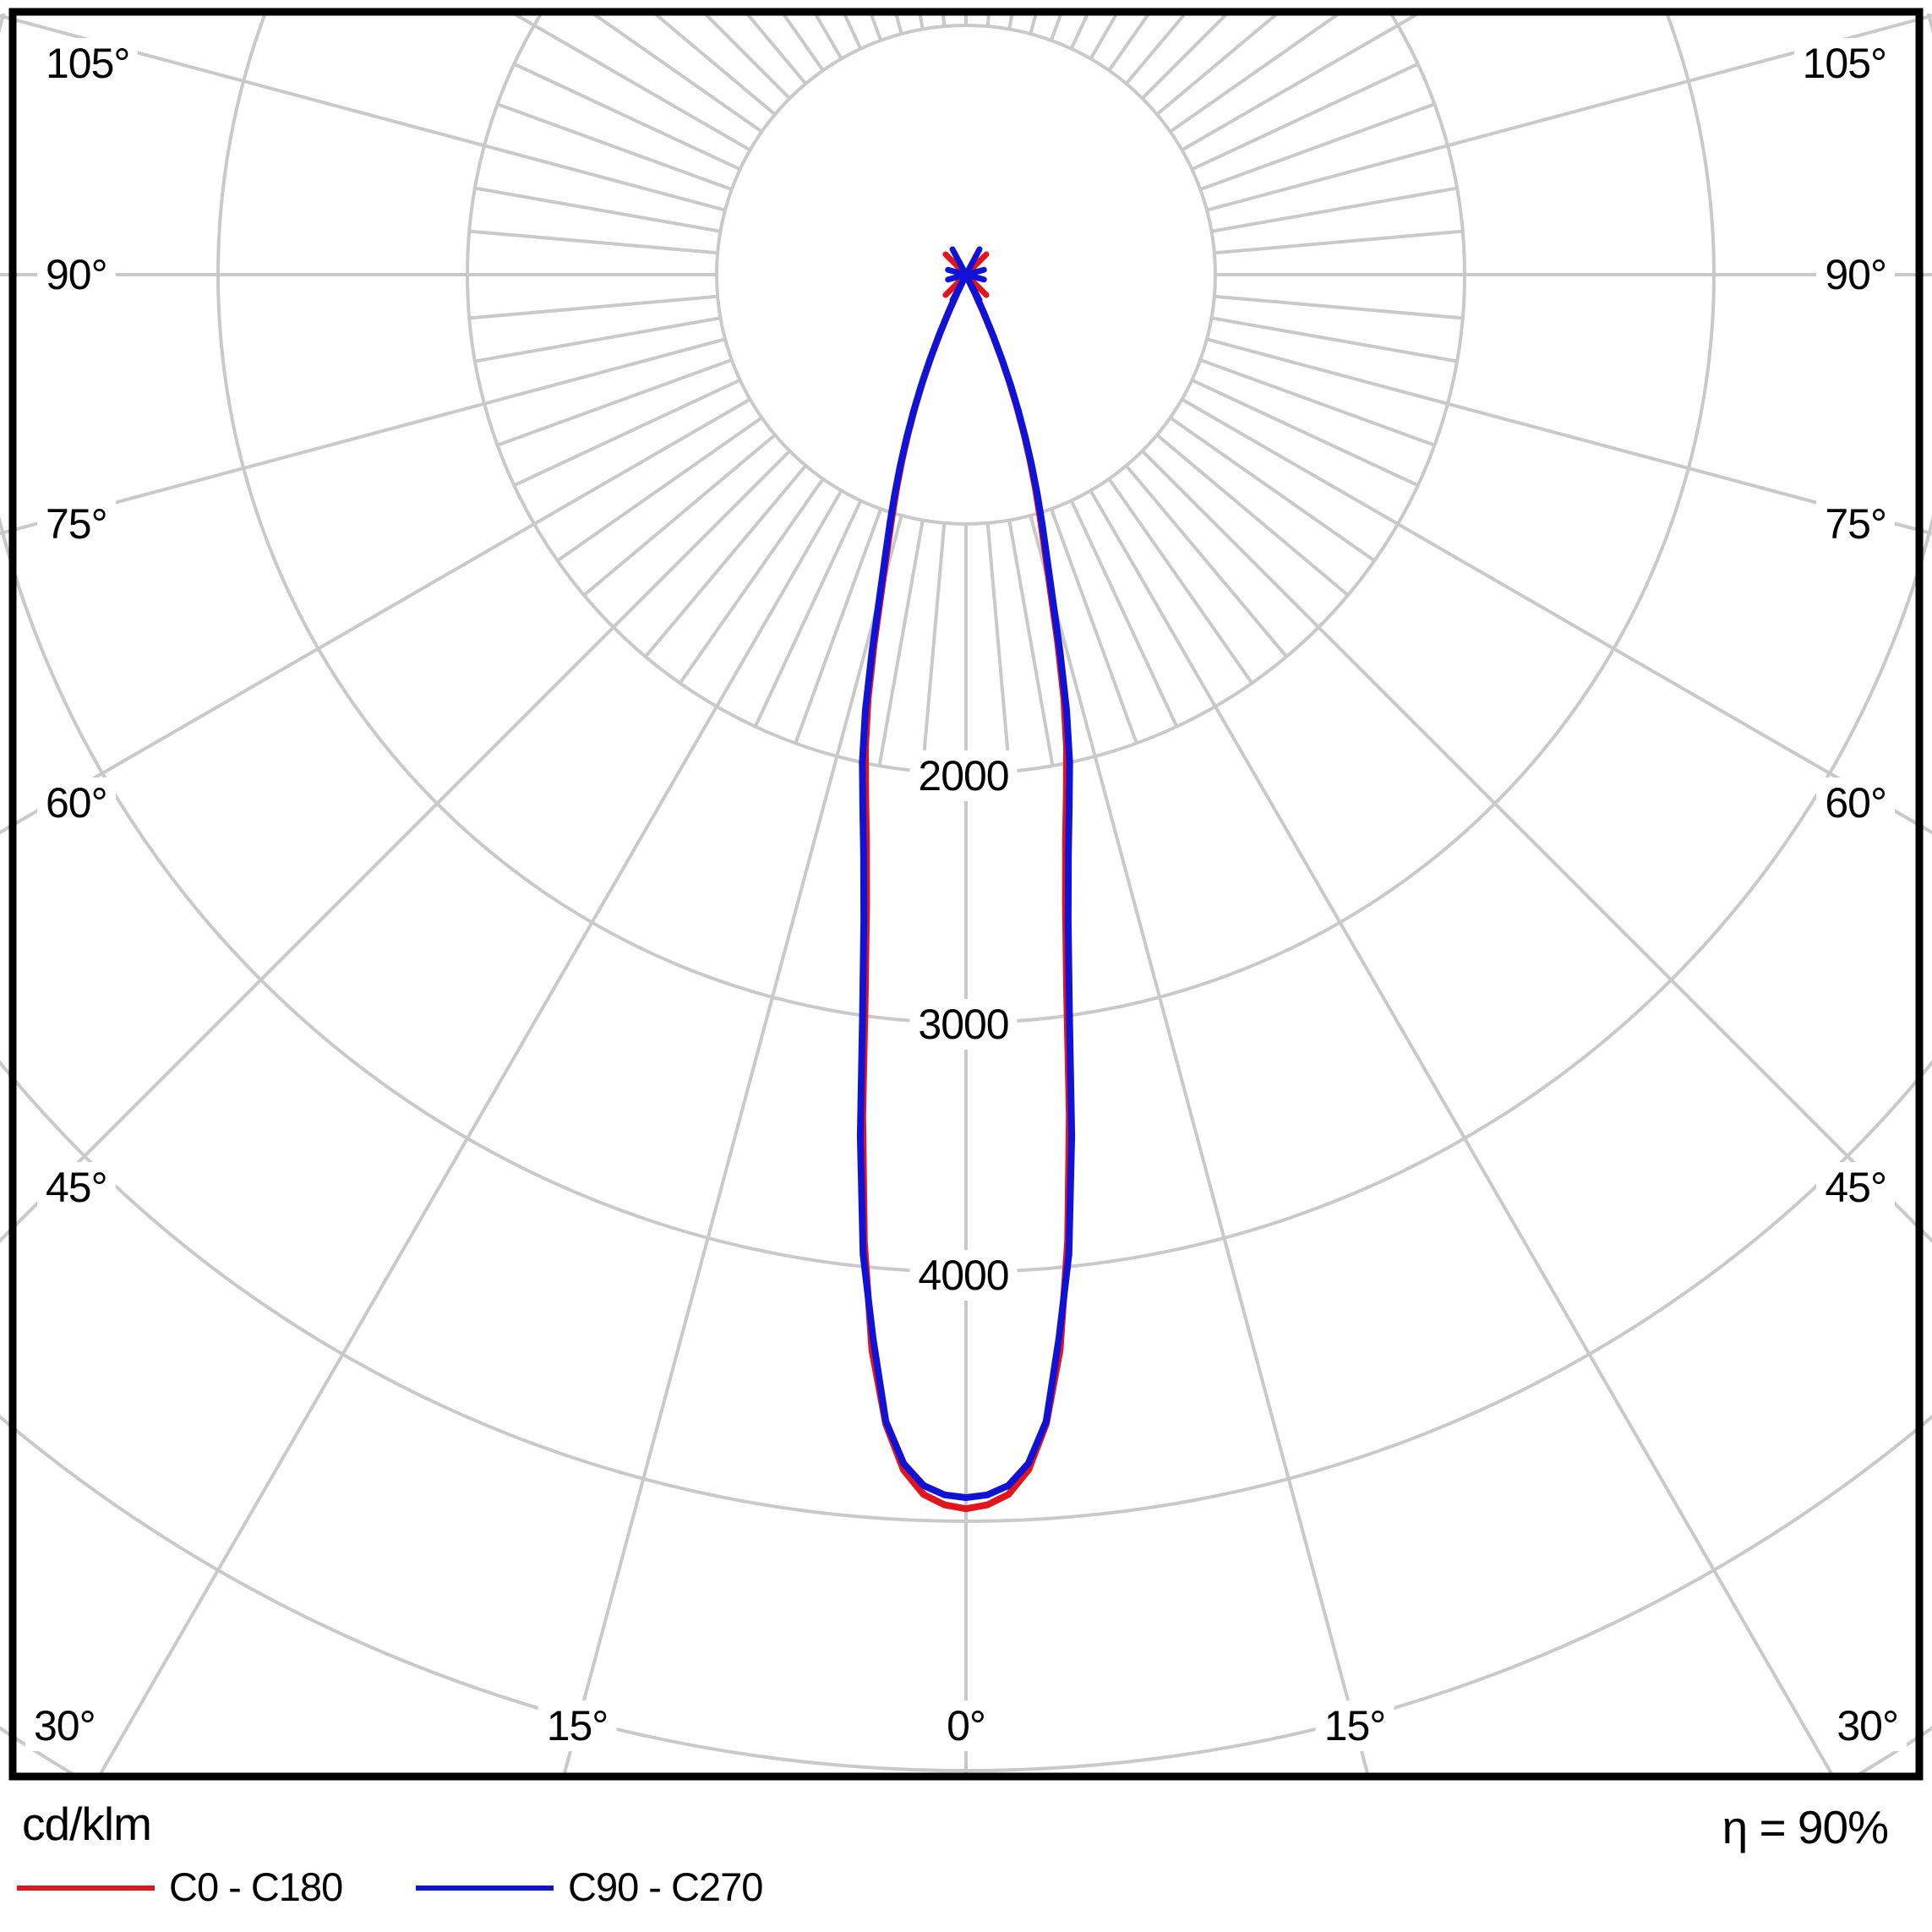  I want to click on unit-label: cd/klm, so click(87, 1824).